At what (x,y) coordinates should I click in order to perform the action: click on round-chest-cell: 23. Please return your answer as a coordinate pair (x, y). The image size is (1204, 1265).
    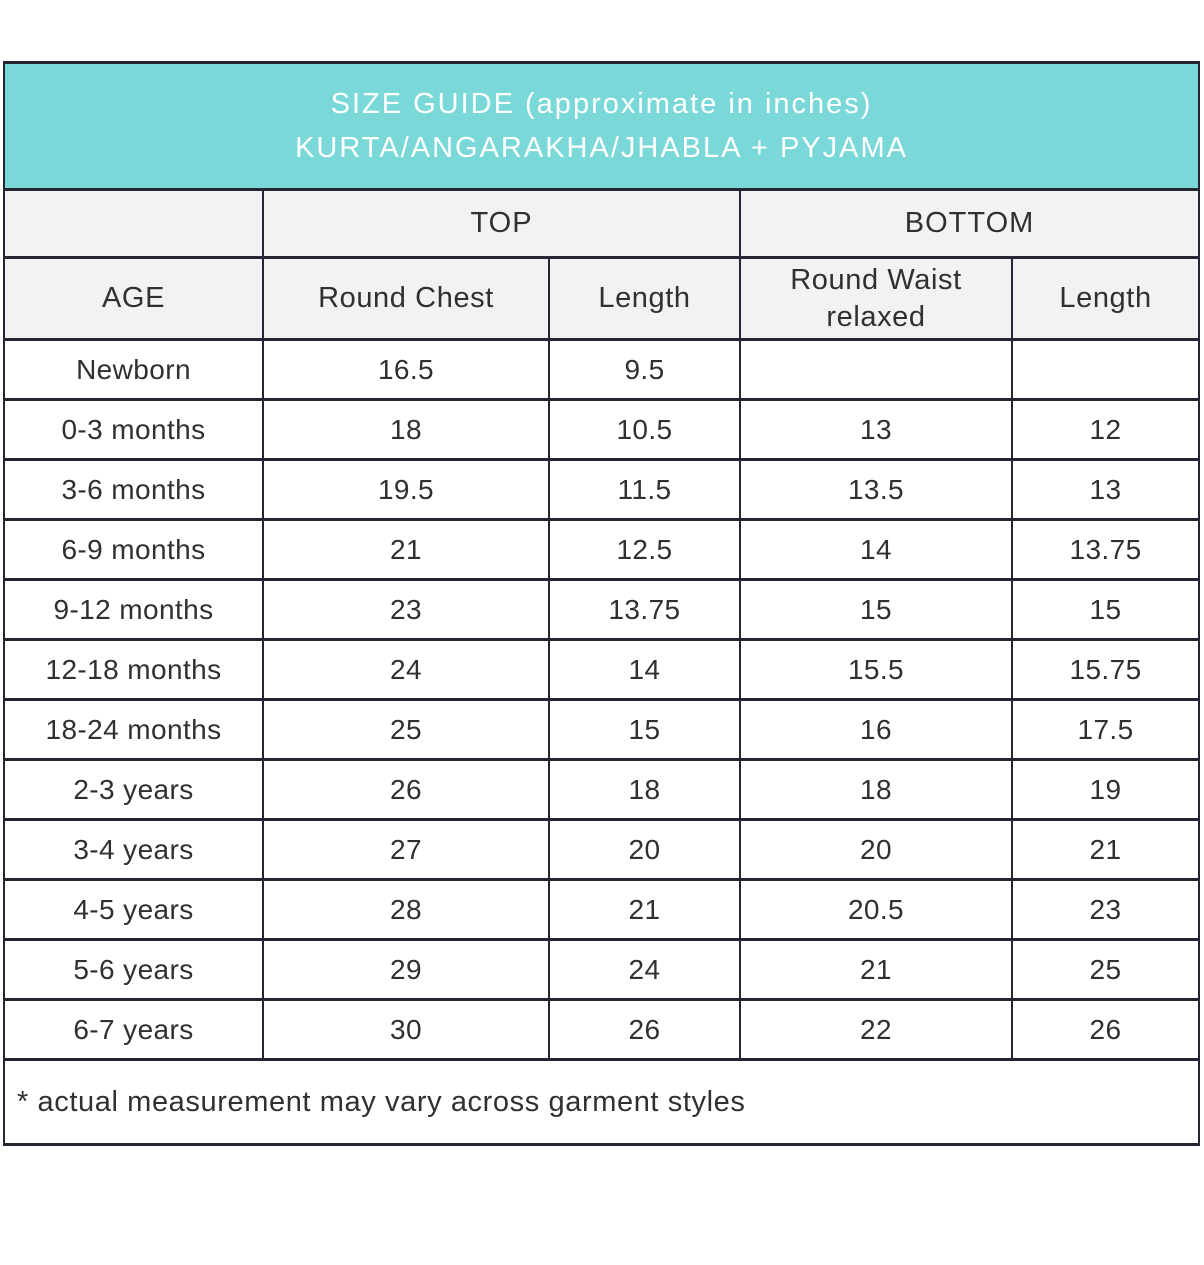
    Looking at the image, I should click on (406, 609).